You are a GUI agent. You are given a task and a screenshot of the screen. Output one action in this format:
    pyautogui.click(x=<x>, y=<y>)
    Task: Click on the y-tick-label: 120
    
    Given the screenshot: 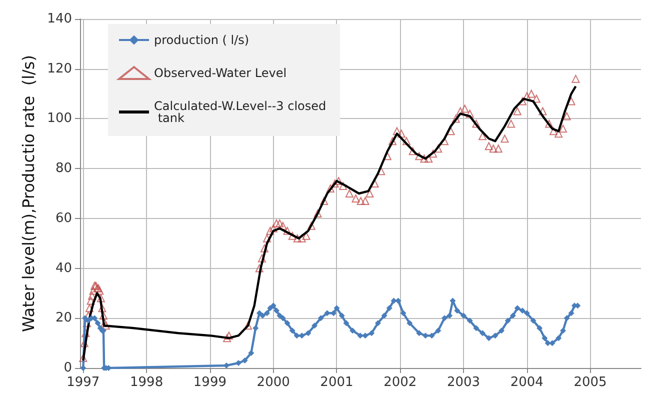 What is the action you would take?
    pyautogui.click(x=59, y=68)
    